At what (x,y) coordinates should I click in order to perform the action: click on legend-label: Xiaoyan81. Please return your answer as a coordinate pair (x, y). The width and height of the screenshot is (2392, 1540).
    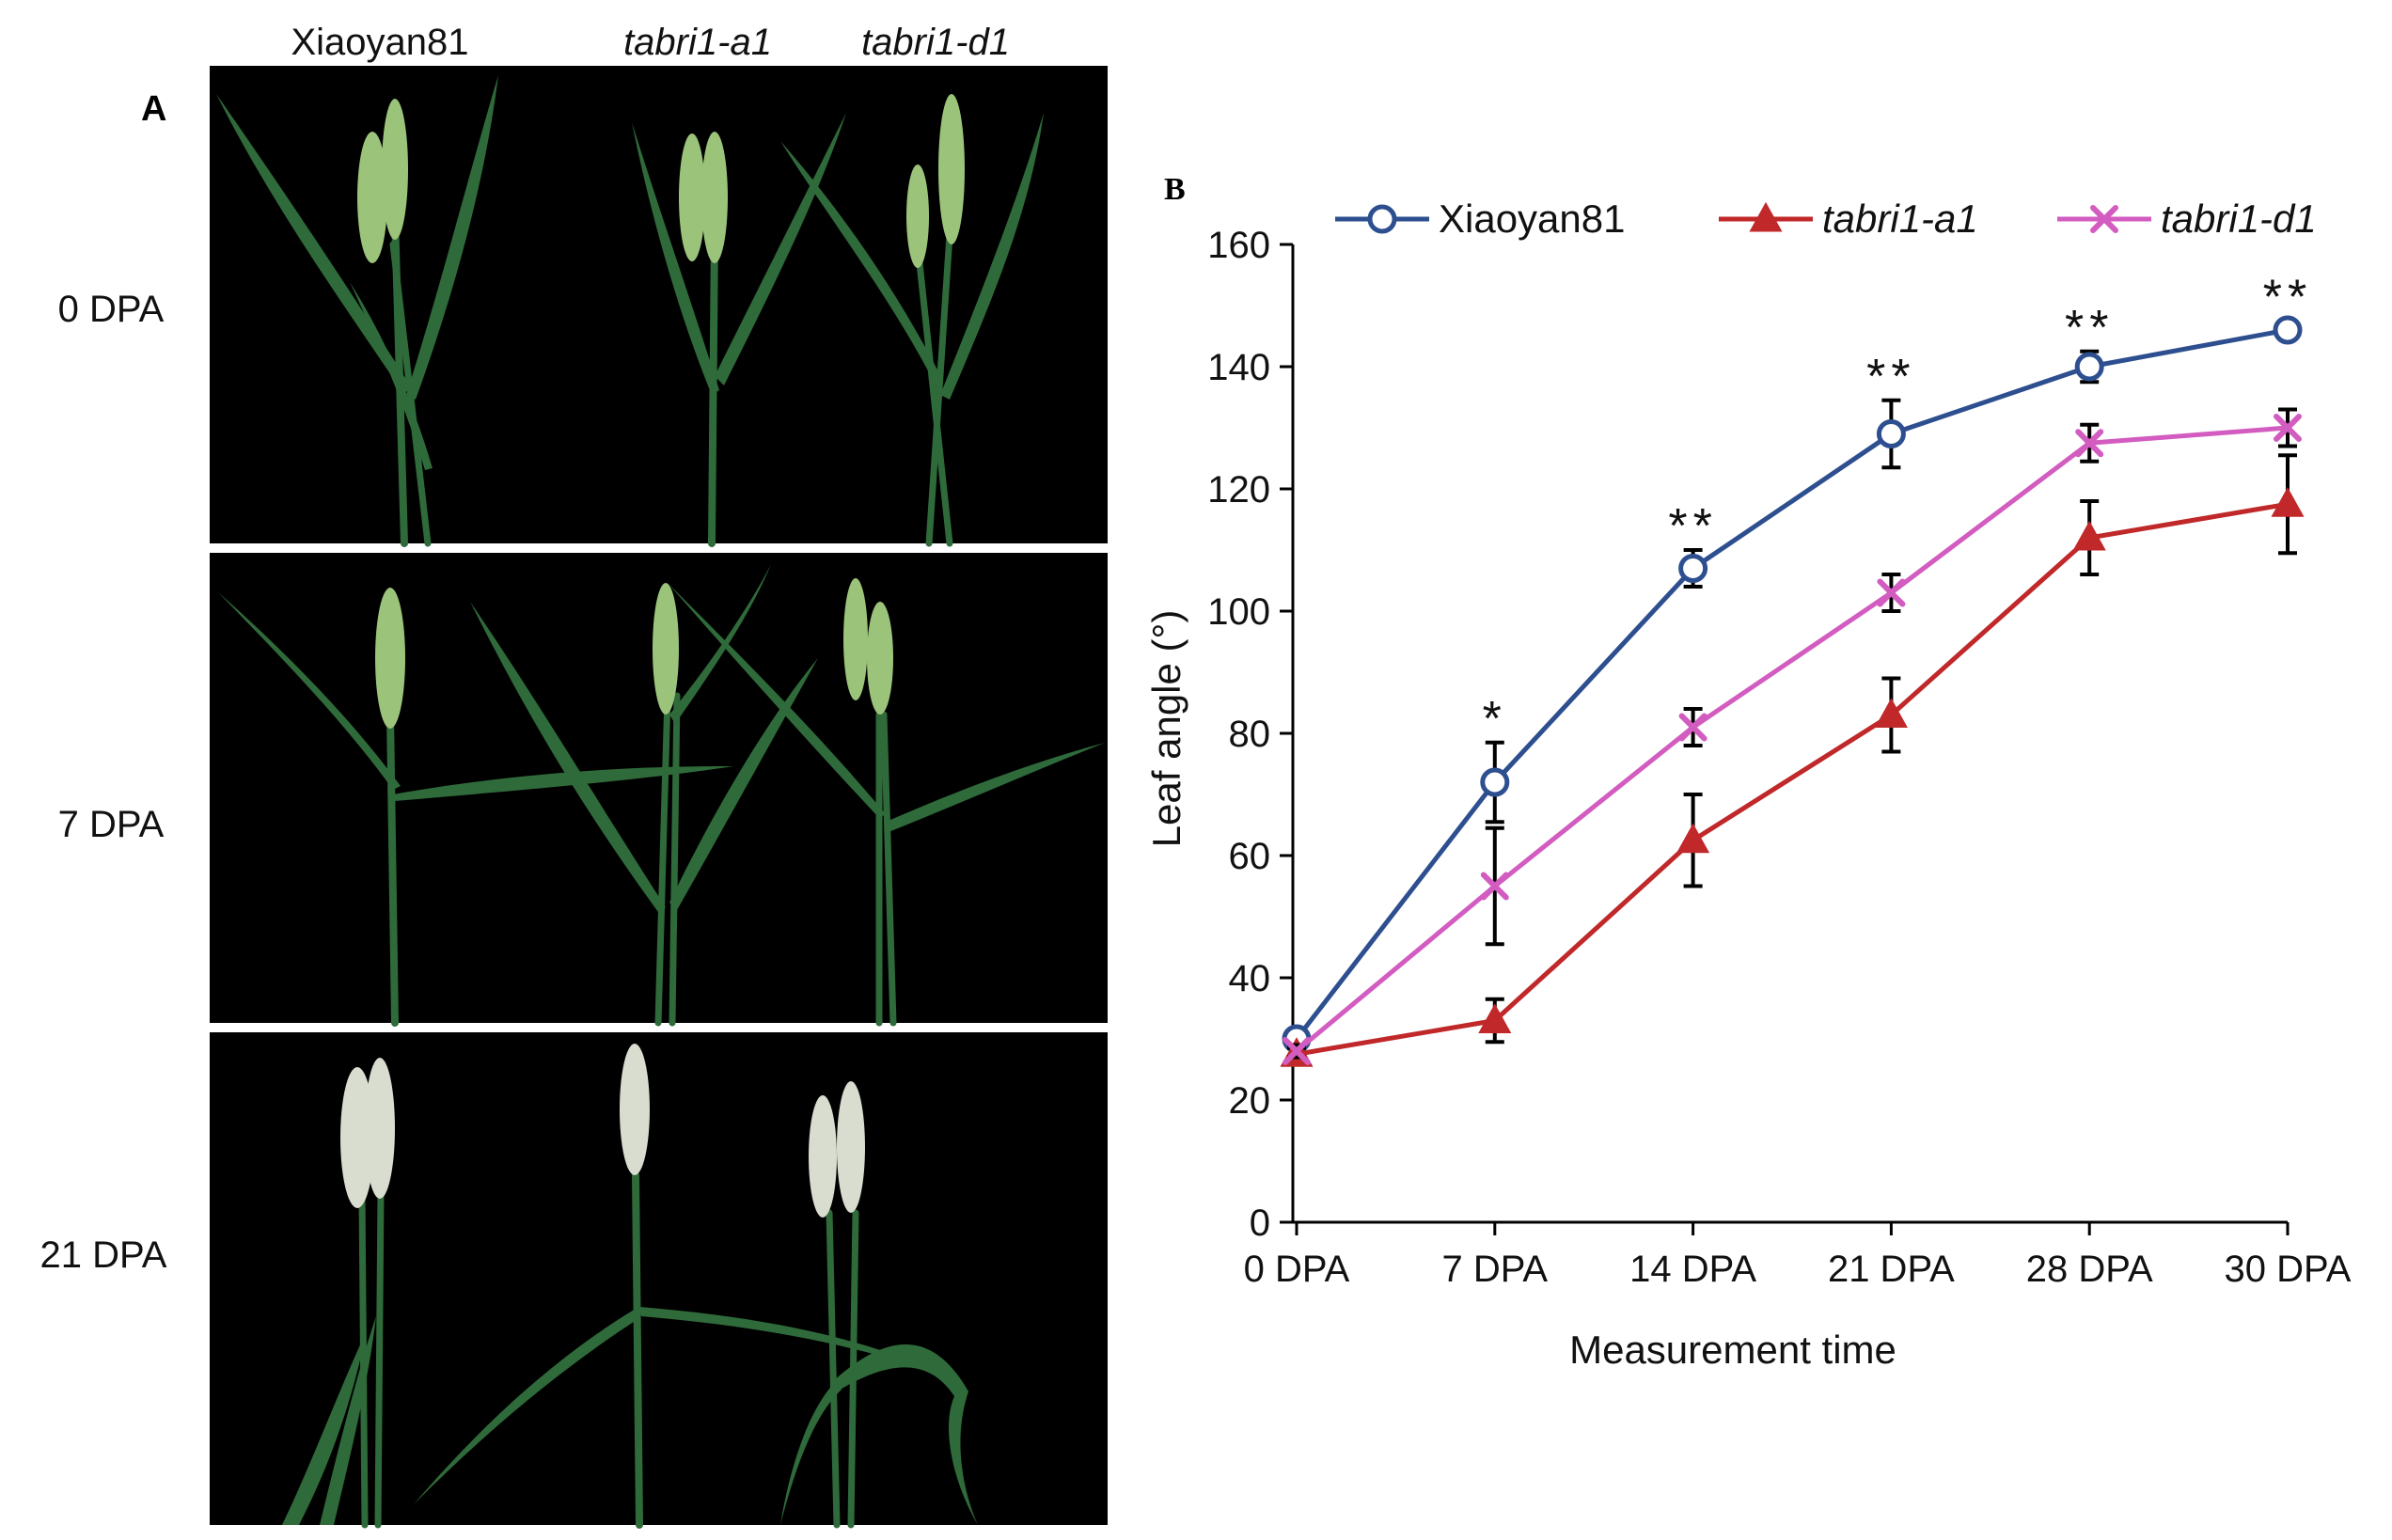
    Looking at the image, I should click on (1532, 219).